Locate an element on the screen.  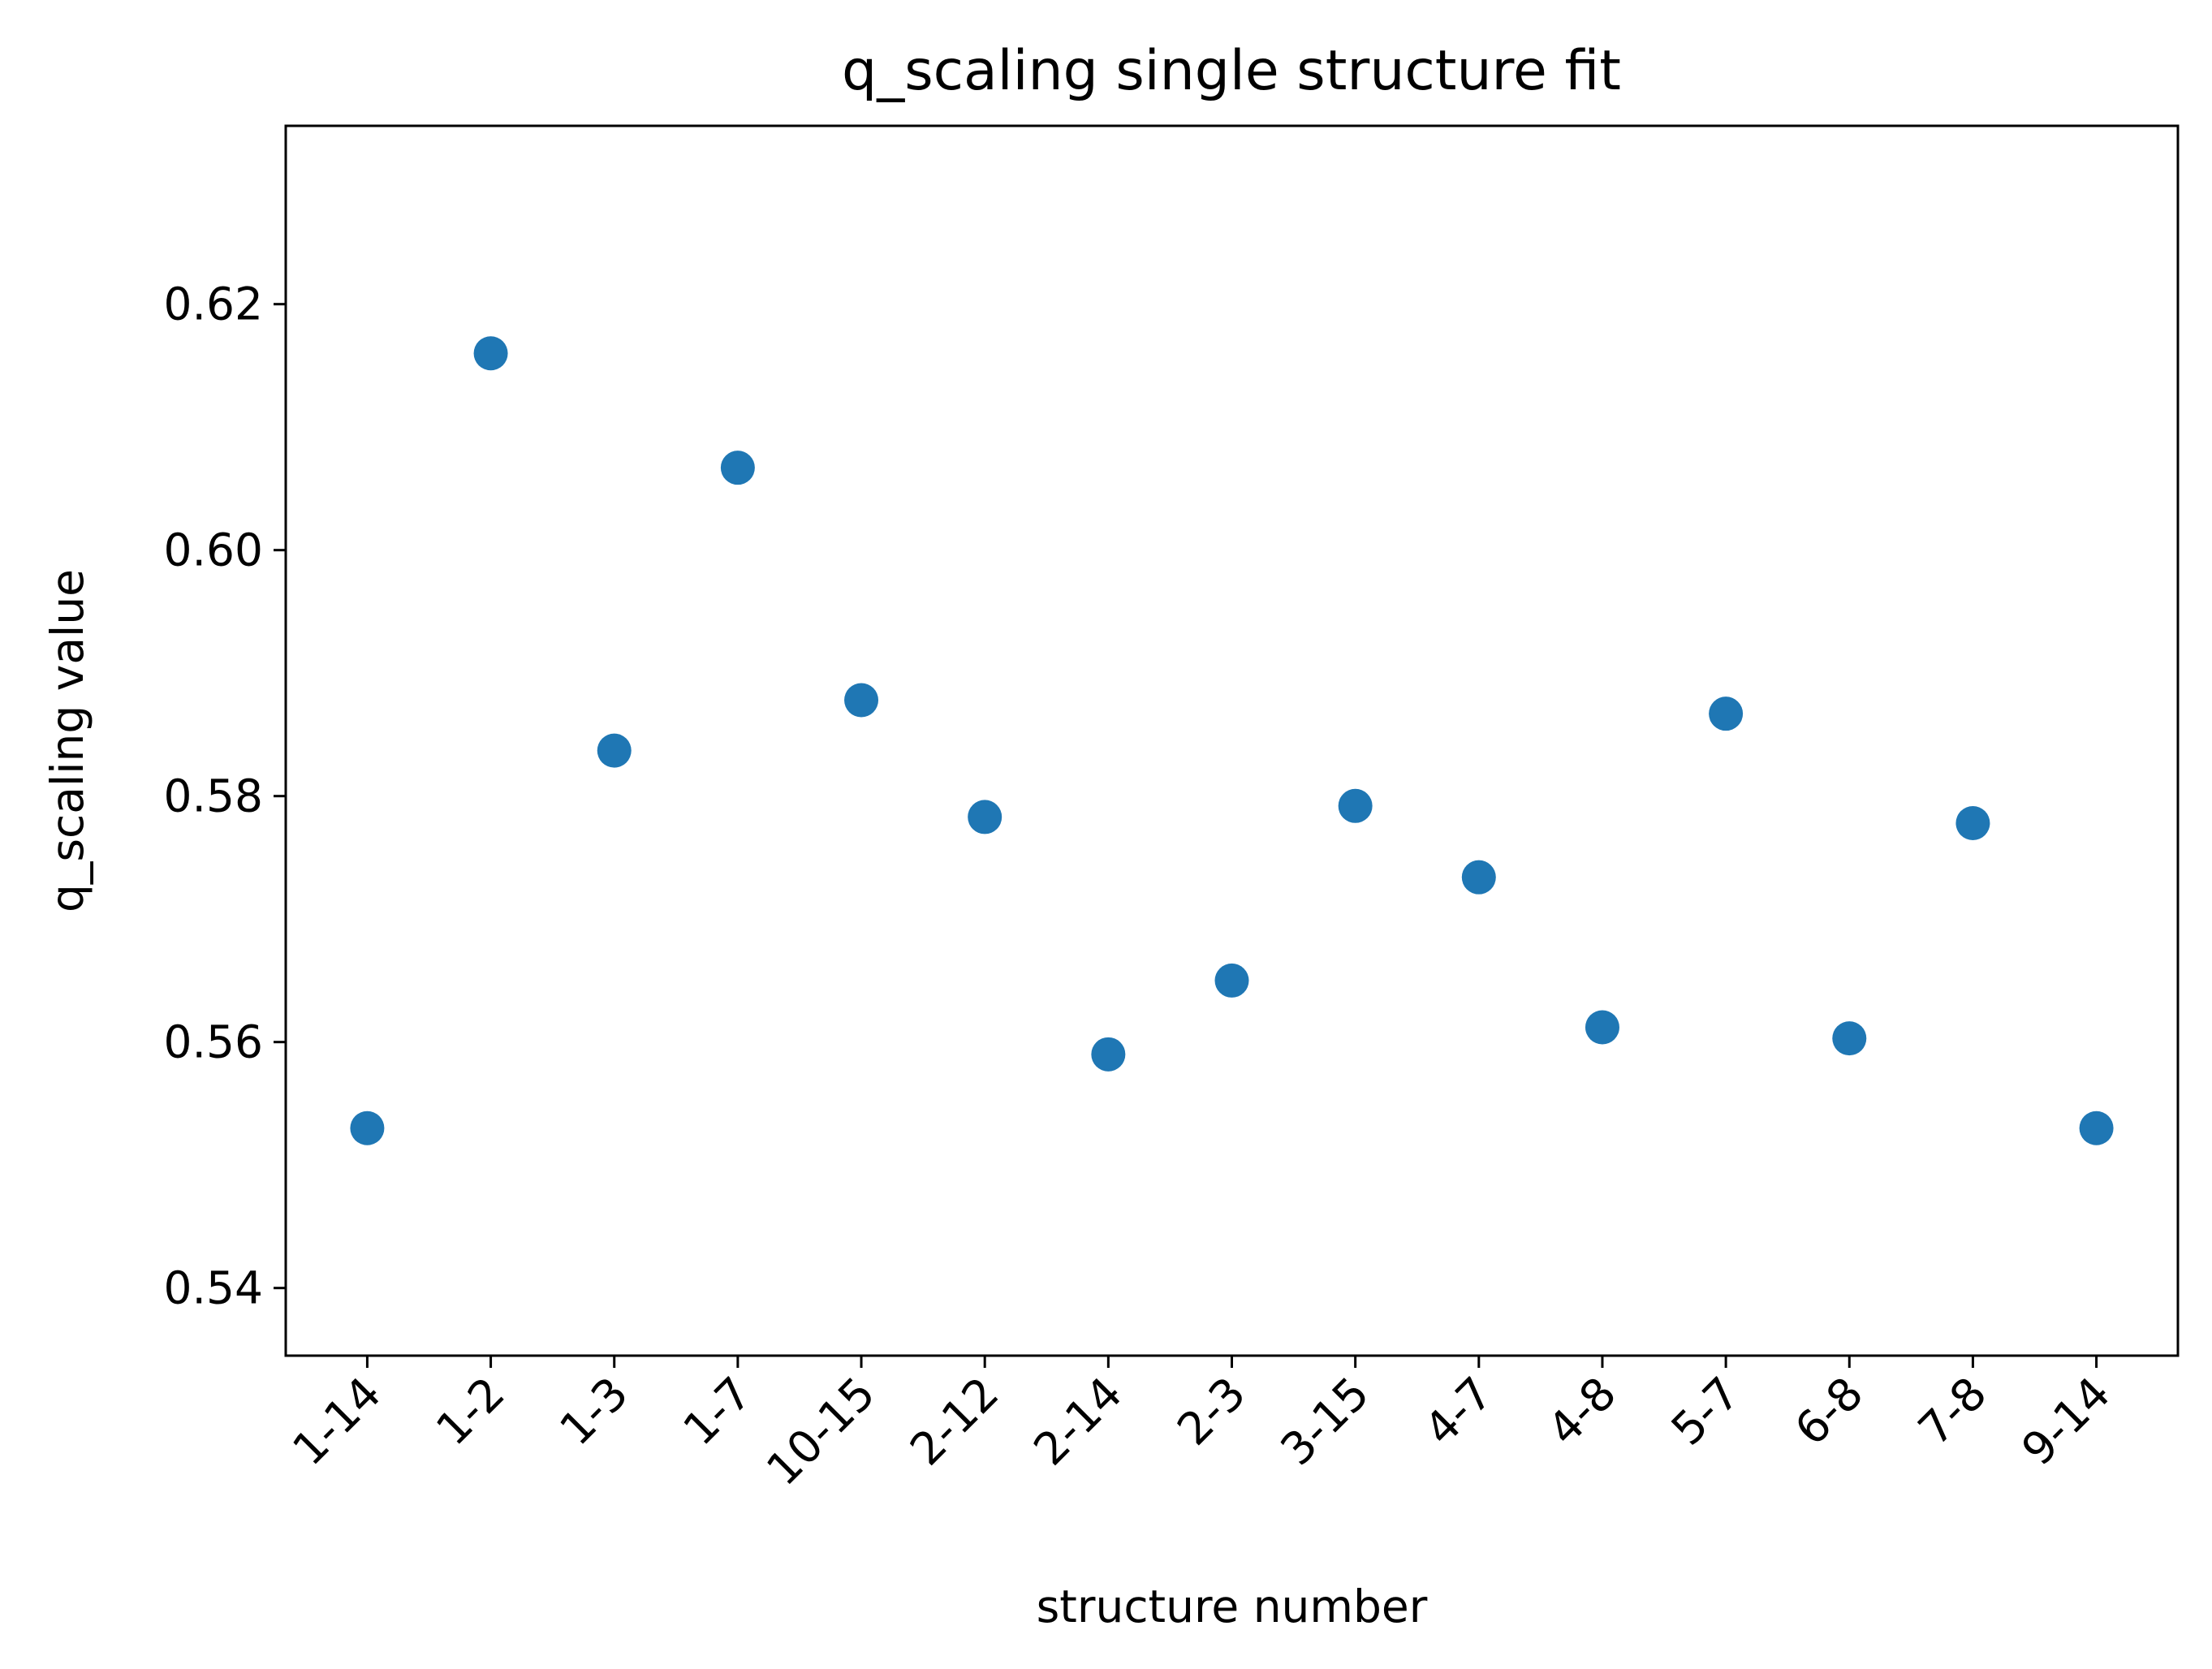
y-axis-ticks: 0.54 0.56 0.58 0.60 0.62 is located at coordinates (225, 796).